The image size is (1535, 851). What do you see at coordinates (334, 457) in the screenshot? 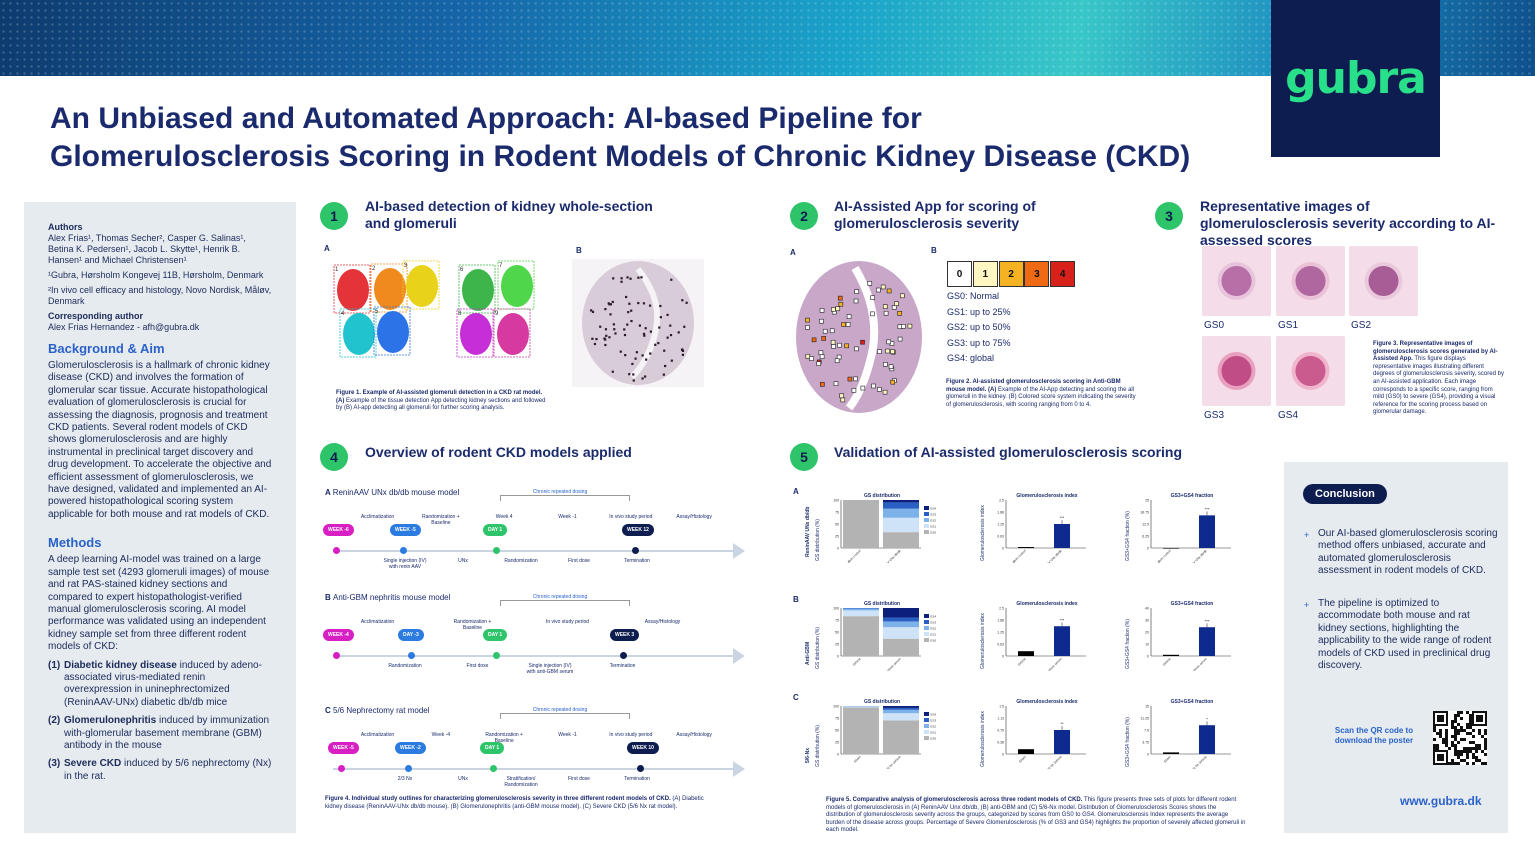
I see `section-4-number: 4` at bounding box center [334, 457].